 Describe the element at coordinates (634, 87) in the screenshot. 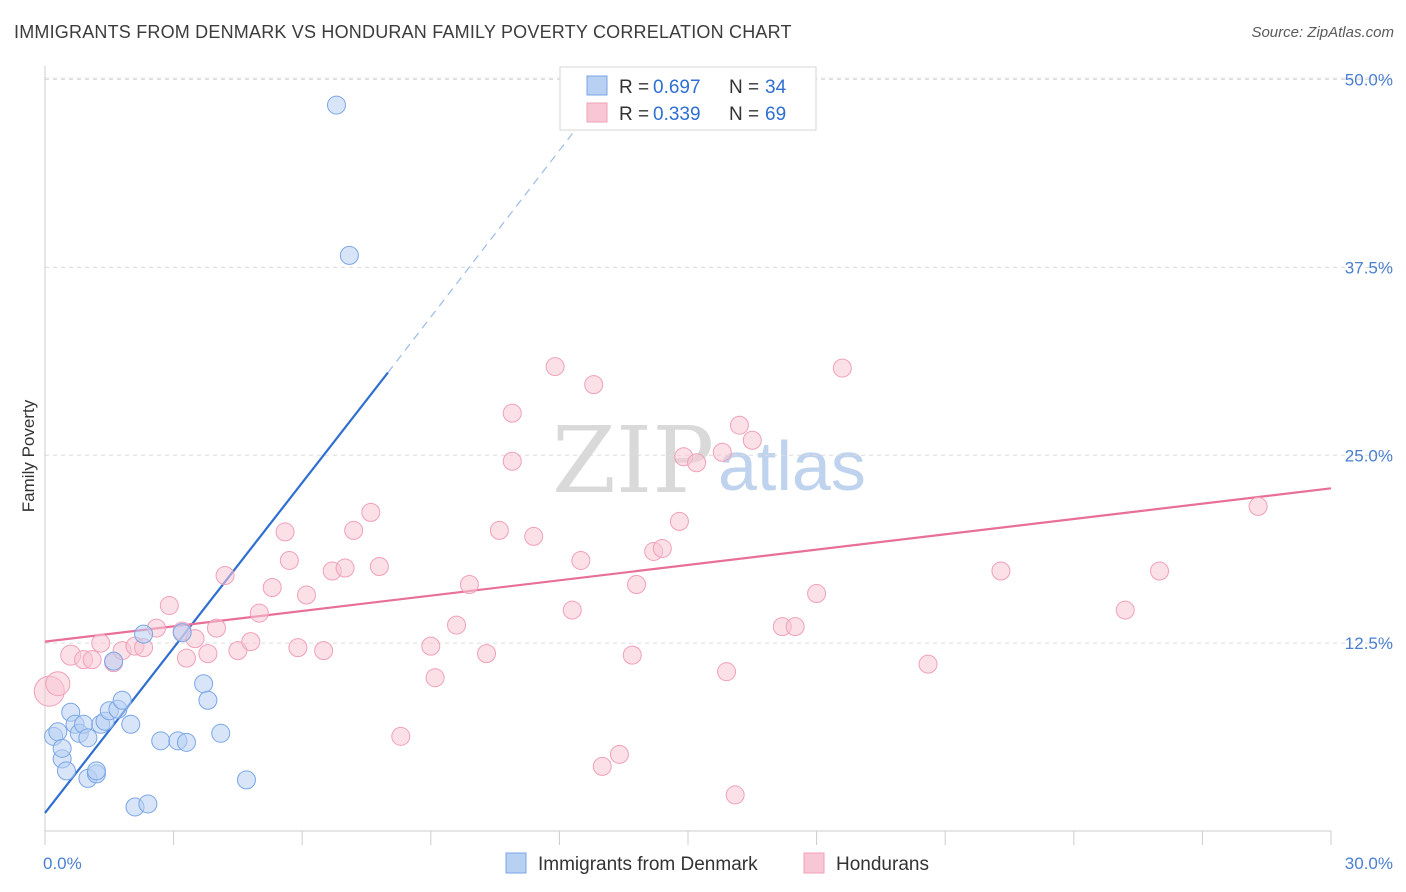

I see `legend-r-label-1: R =` at that location.